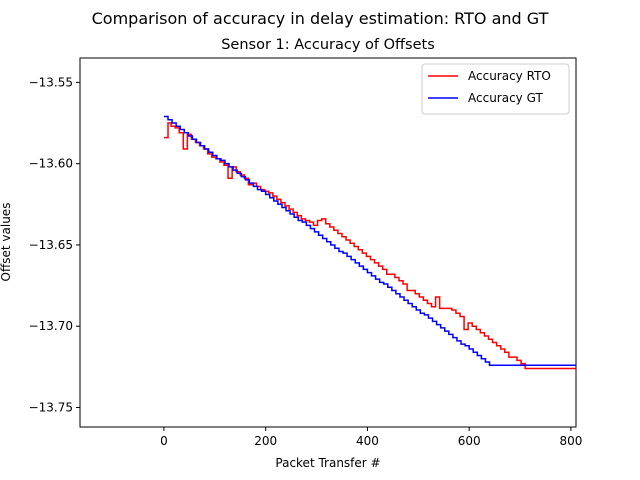 The image size is (640, 480). I want to click on x-axis-ticks: 0 200 400 600 800, so click(371, 437).